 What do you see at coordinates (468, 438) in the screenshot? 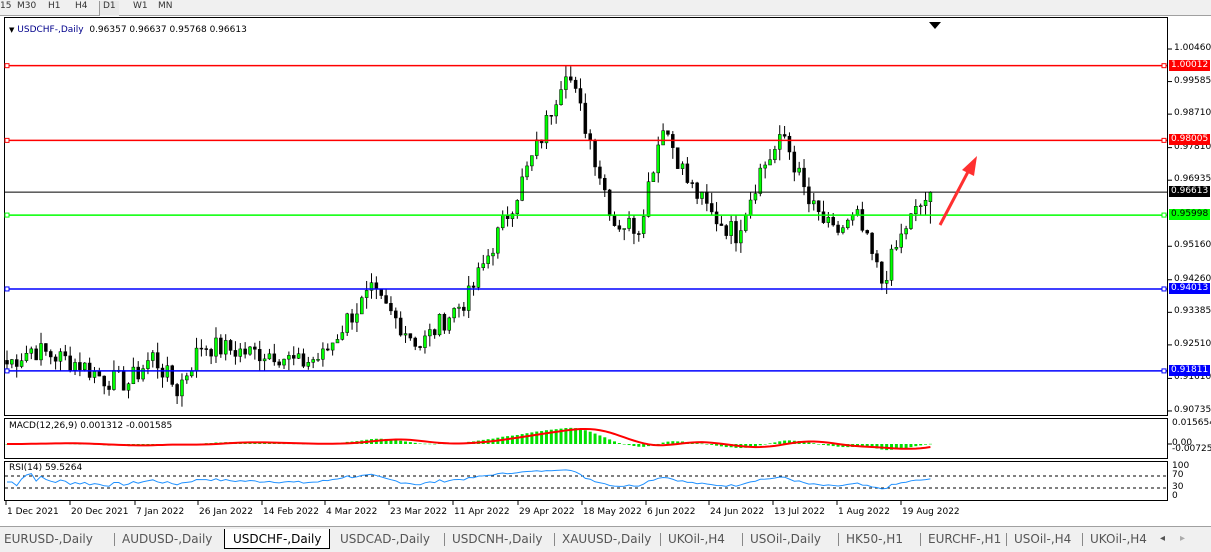
I see `macd-signal-line` at bounding box center [468, 438].